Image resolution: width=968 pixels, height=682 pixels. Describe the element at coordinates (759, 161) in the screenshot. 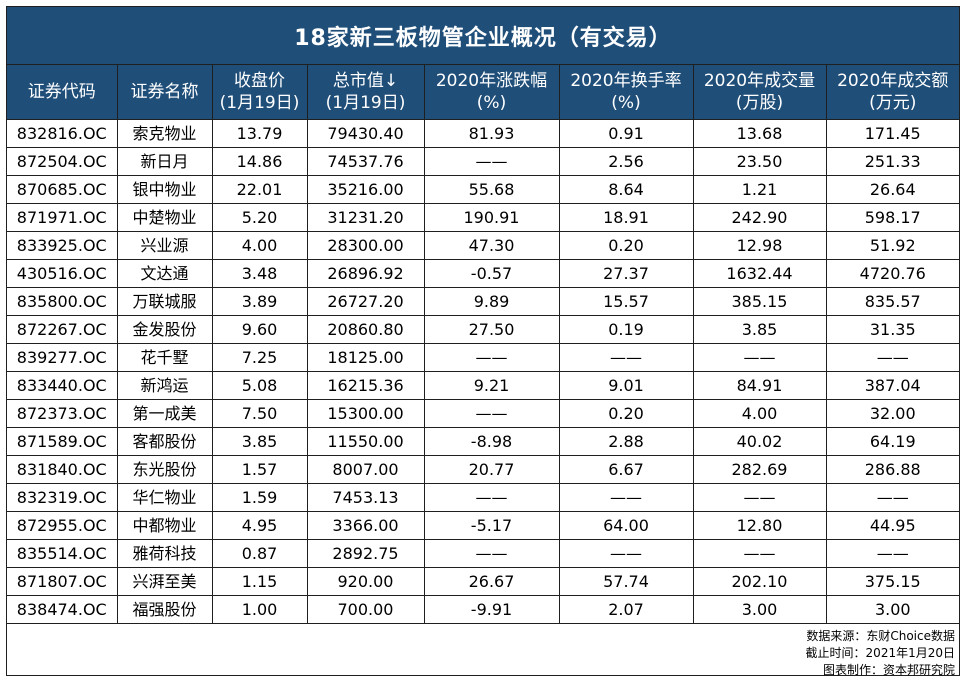

I see `cell-volume: 23.50` at that location.